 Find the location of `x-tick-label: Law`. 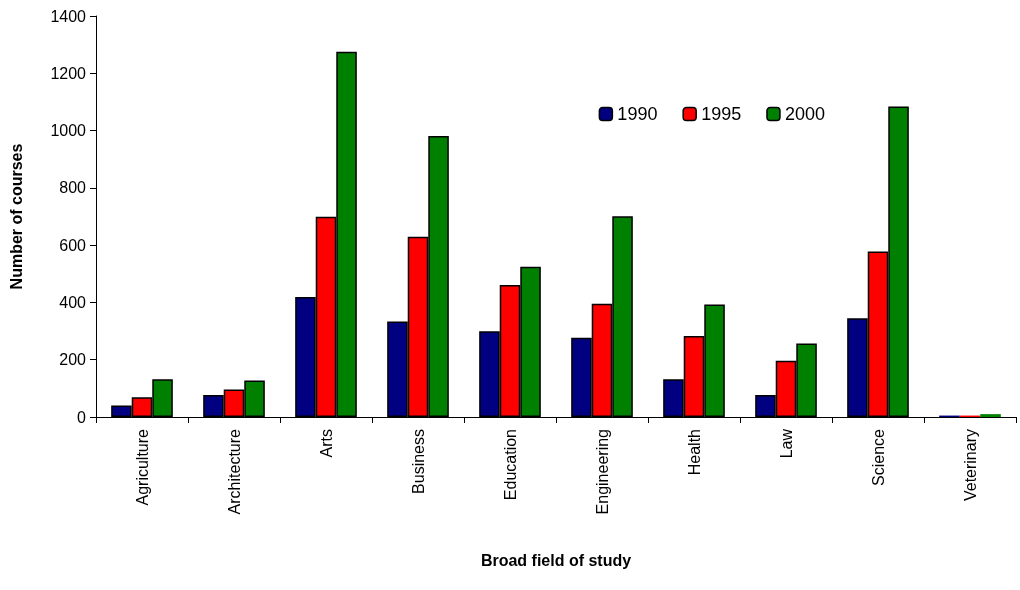

x-tick-label: Law is located at coordinates (786, 443).